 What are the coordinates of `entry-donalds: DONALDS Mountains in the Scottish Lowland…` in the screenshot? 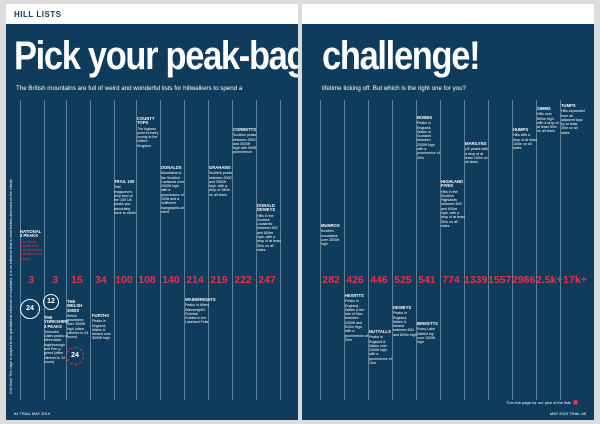 It's located at (173, 189).